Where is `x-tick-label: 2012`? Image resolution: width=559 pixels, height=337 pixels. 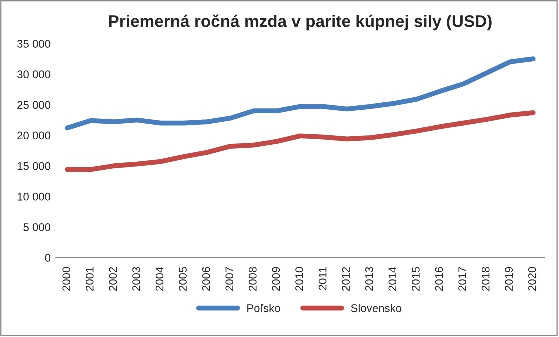
x-tick-label: 2012 is located at coordinates (346, 279).